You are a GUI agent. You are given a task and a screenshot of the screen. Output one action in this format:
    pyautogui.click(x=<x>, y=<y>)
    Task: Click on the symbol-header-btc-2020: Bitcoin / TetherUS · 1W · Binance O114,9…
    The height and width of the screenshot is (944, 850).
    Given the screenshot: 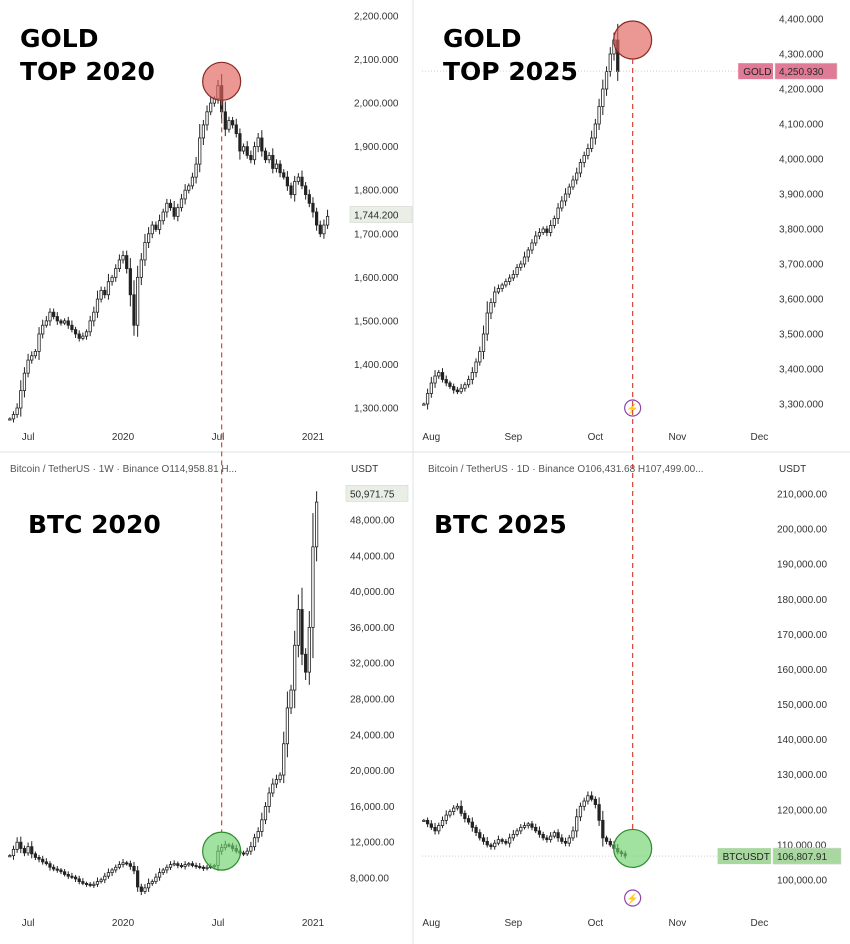 What is the action you would take?
    pyautogui.click(x=123, y=469)
    